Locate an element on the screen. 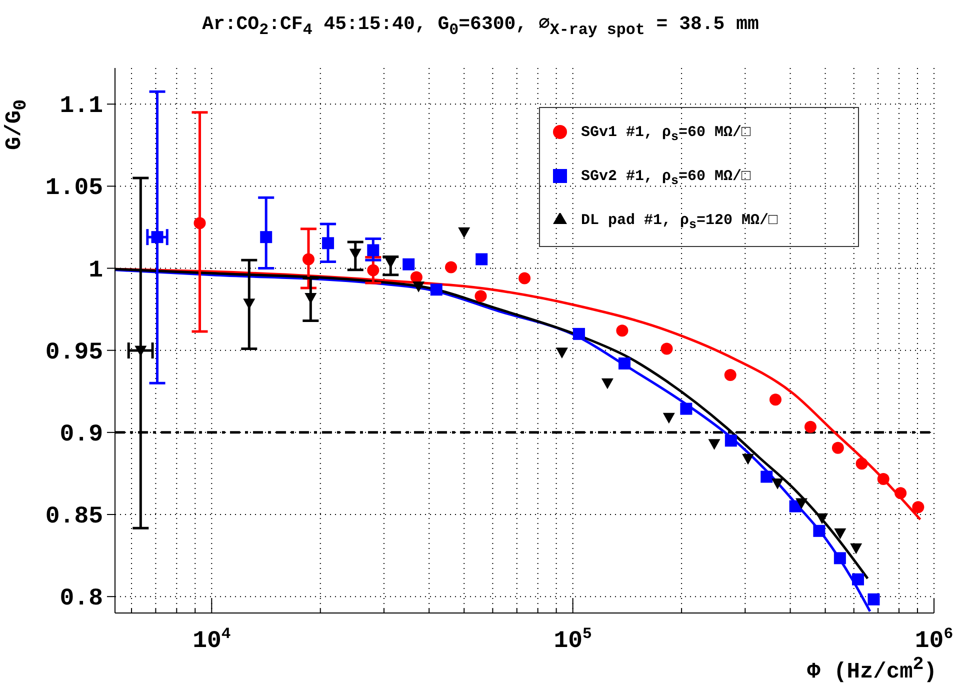 Image resolution: width=961 pixels, height=696 pixels. y-tick-label: 0.85 is located at coordinates (74, 517).